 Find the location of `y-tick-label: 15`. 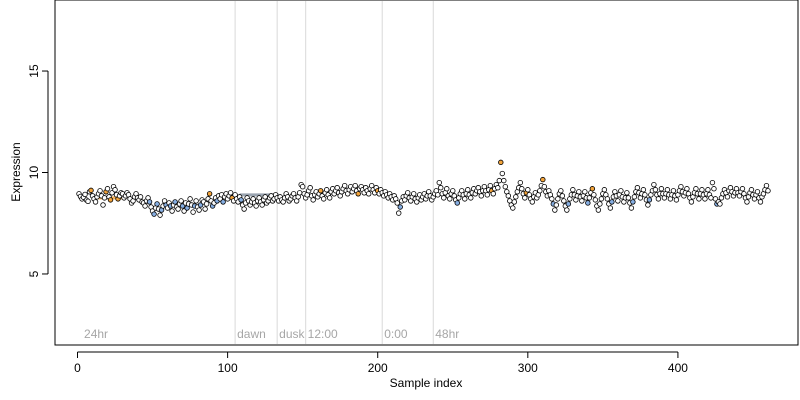

y-tick-label: 15 is located at coordinates (34, 71).